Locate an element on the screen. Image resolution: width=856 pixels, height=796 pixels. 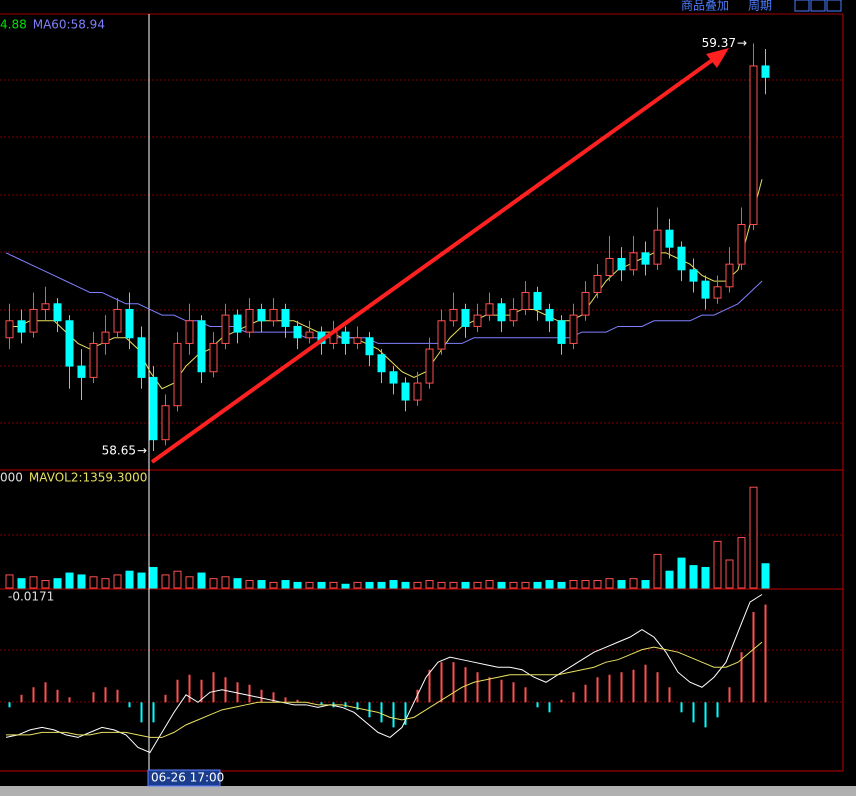
high-arrow: → is located at coordinates (742, 43).